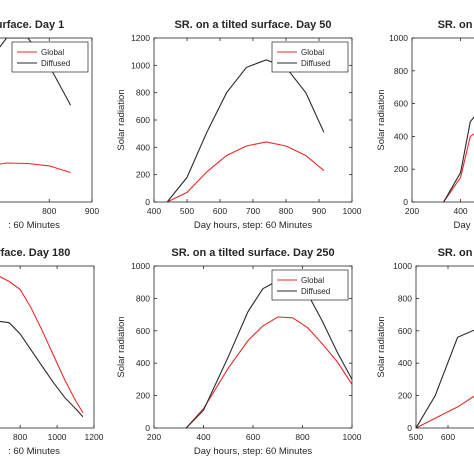 The image size is (474, 474). I want to click on chart-title: SR. on a tilted surface. Day 50, so click(252, 25).